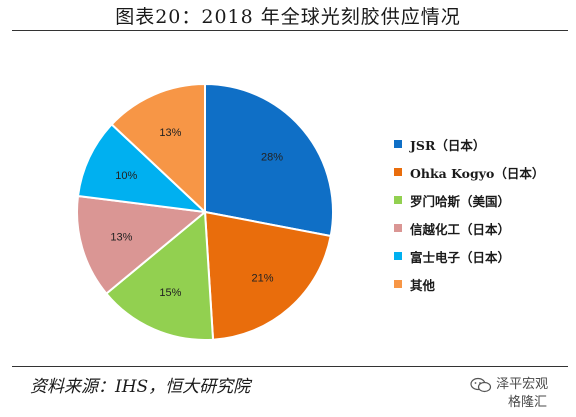  I want to click on watermark-line2: 格隆汇, so click(528, 402).